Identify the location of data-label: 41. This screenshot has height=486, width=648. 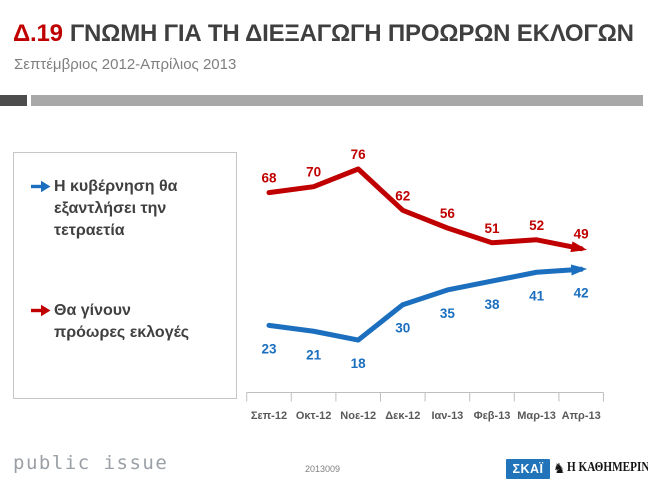
(537, 295).